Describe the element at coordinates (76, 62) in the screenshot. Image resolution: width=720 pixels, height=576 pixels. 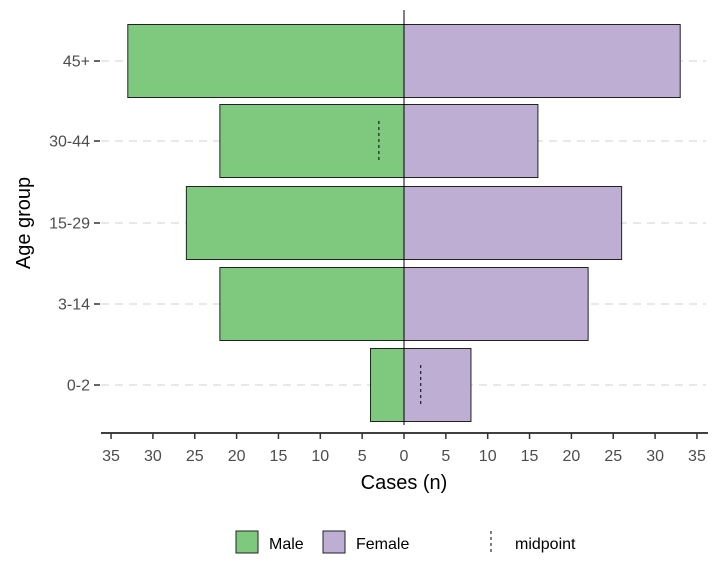
I see `y-tick-label: 45+` at that location.